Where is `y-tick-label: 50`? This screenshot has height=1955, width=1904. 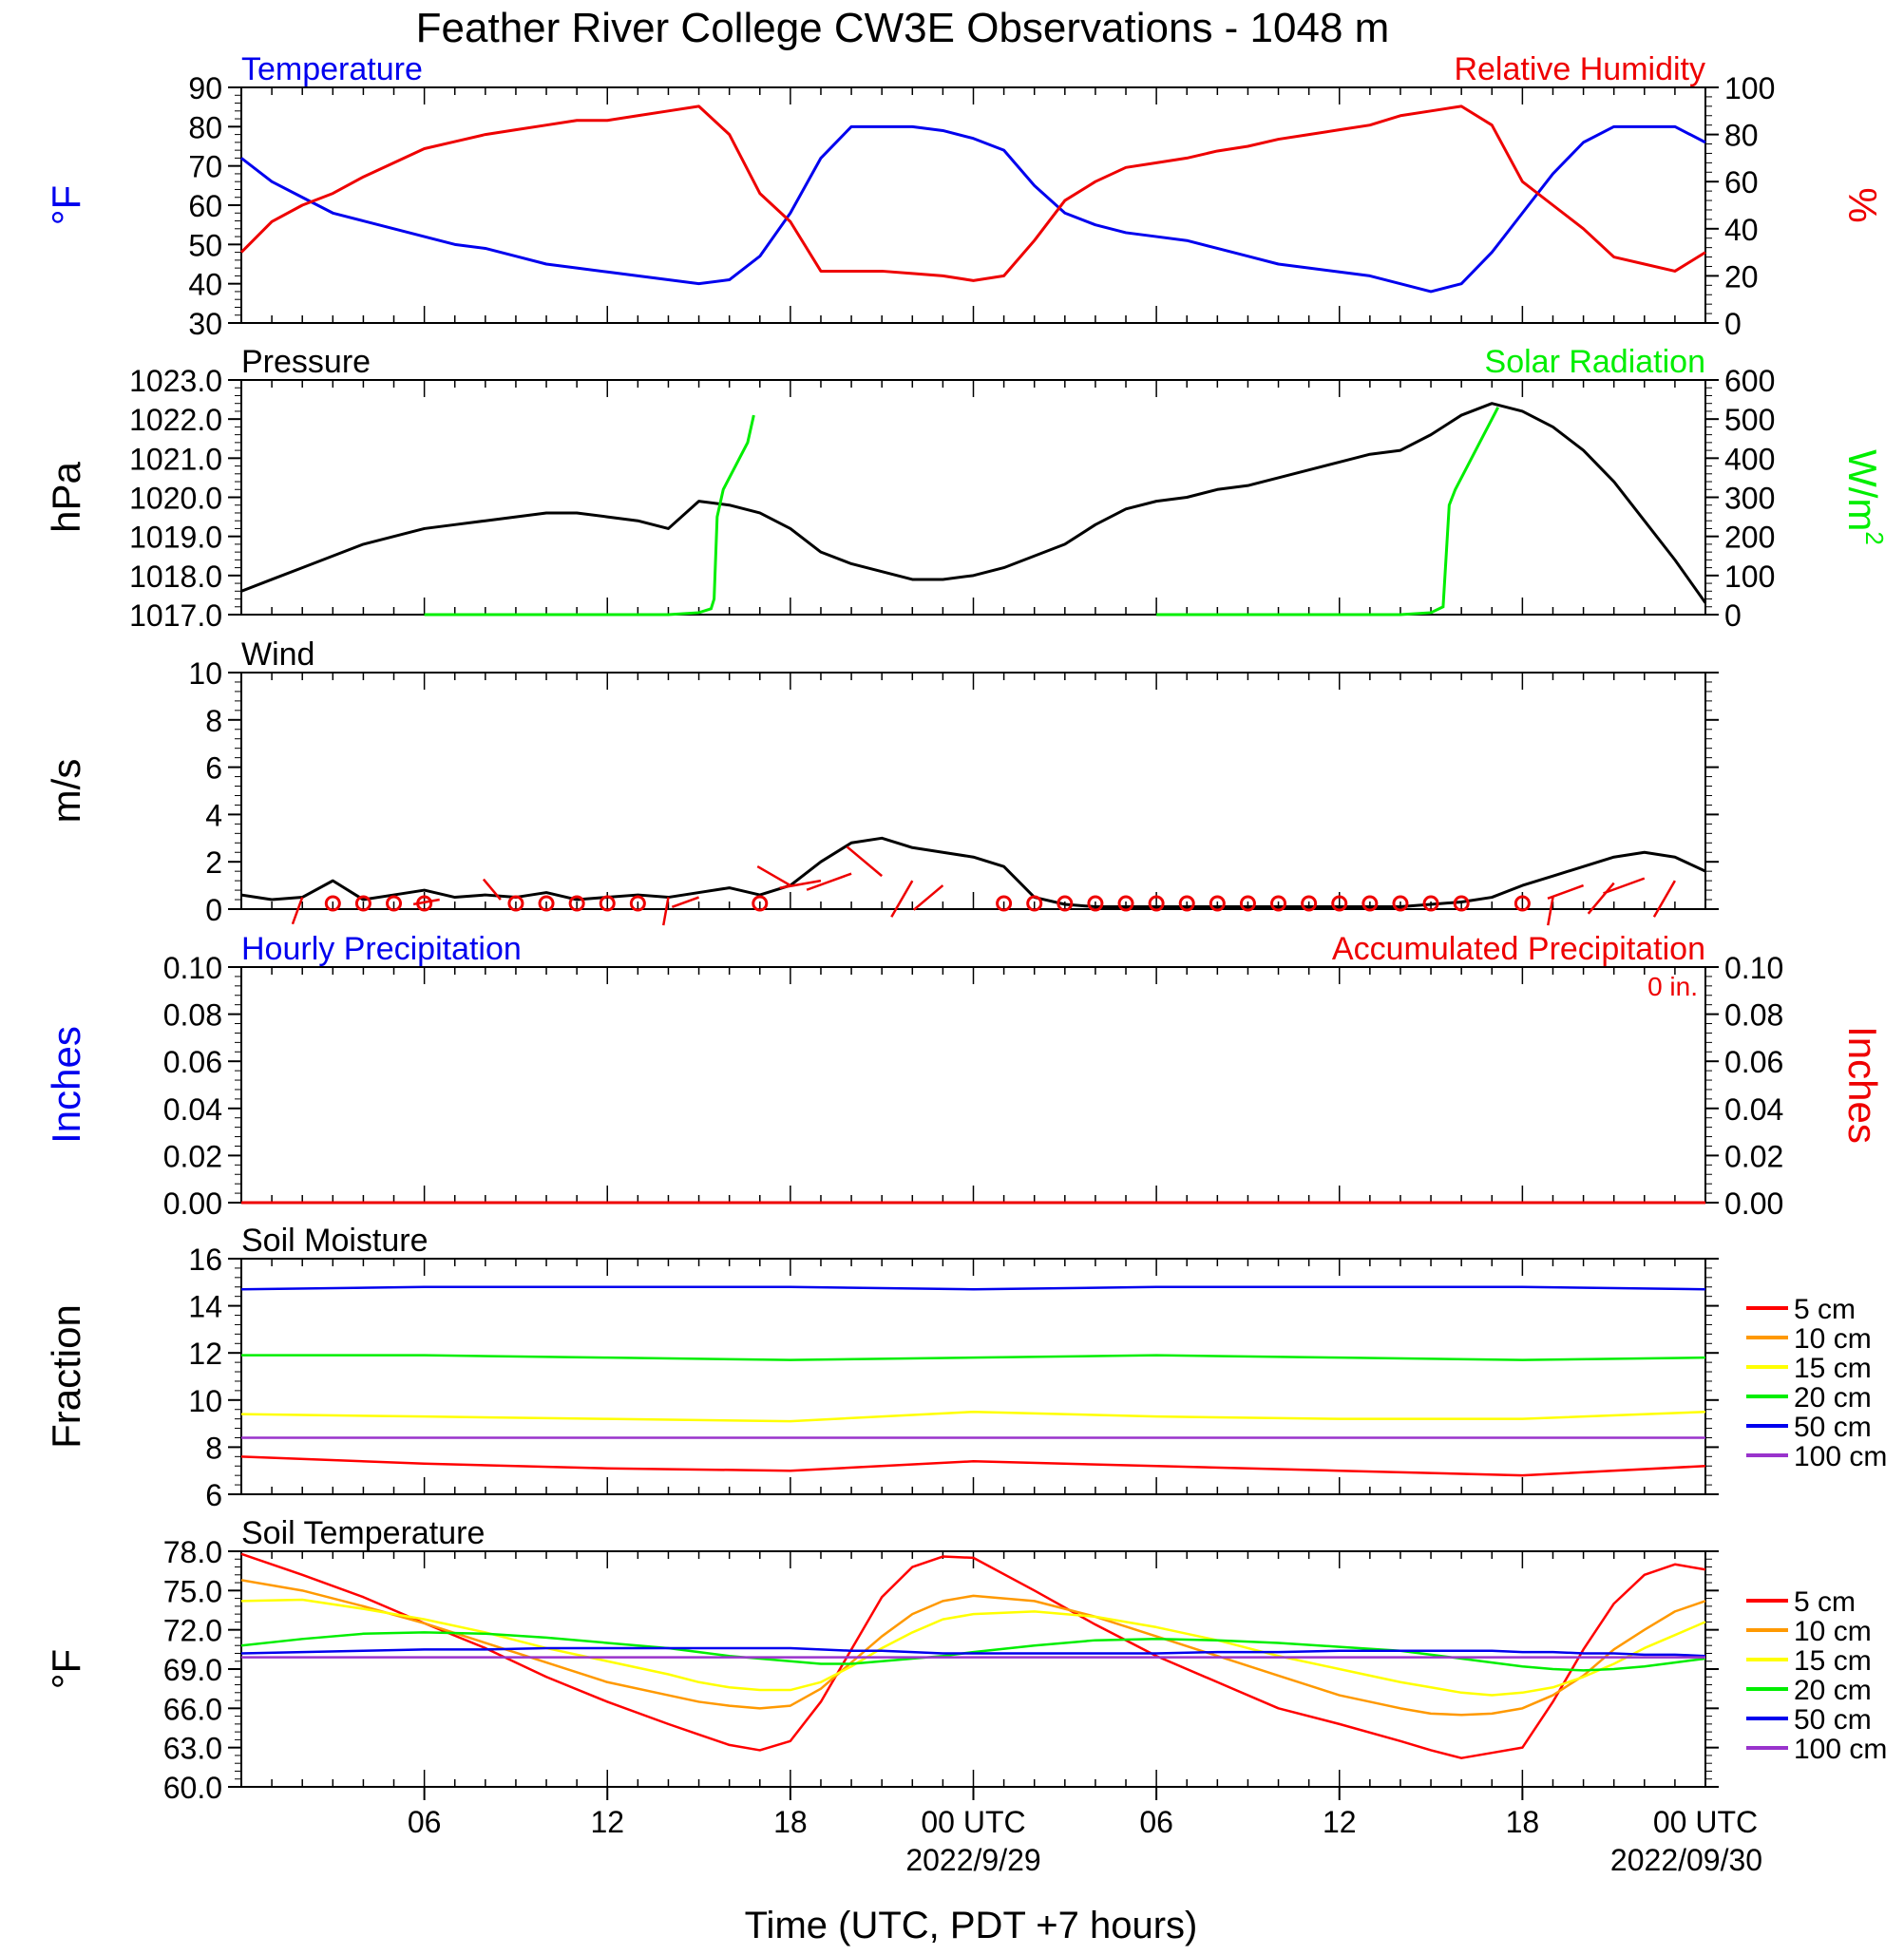 y-tick-label: 50 is located at coordinates (205, 245).